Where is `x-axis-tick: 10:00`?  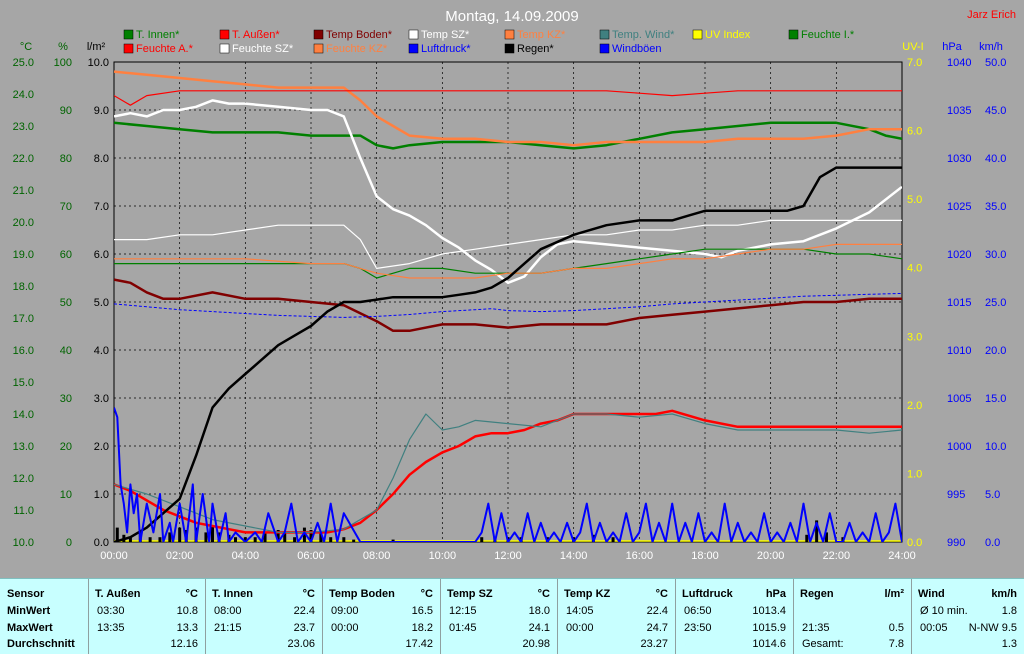 x-axis-tick: 10:00 is located at coordinates (443, 556).